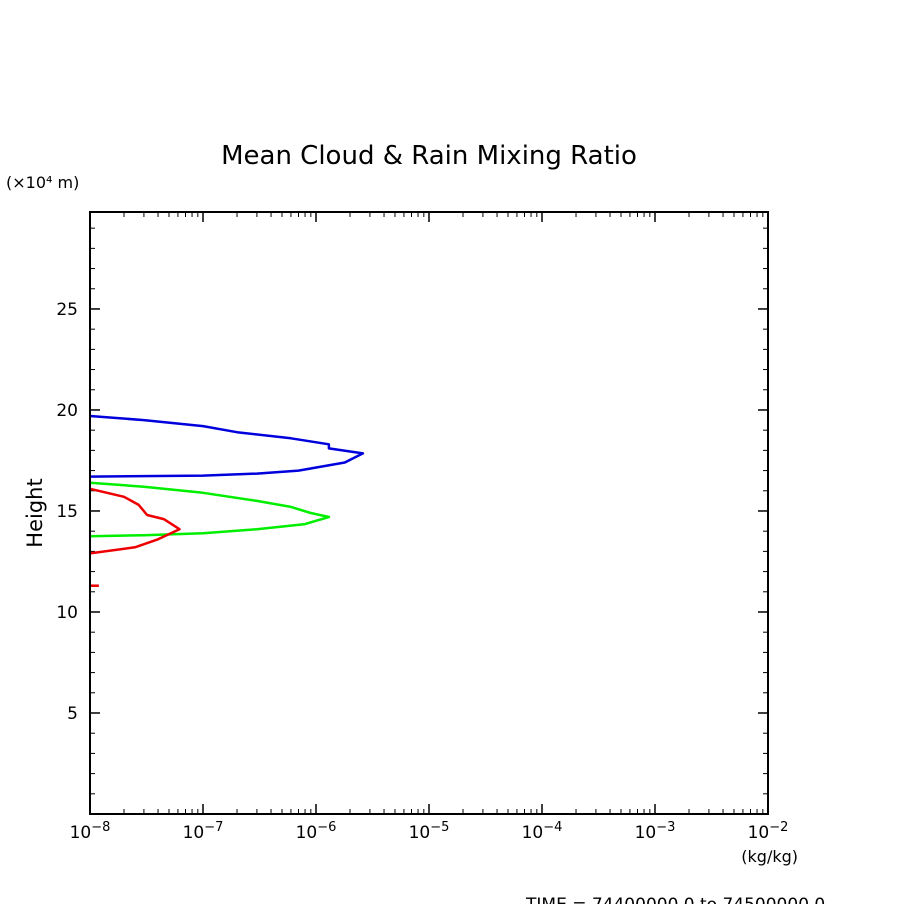 This screenshot has height=904, width=904. What do you see at coordinates (72, 714) in the screenshot?
I see `y-tick-label: 5` at bounding box center [72, 714].